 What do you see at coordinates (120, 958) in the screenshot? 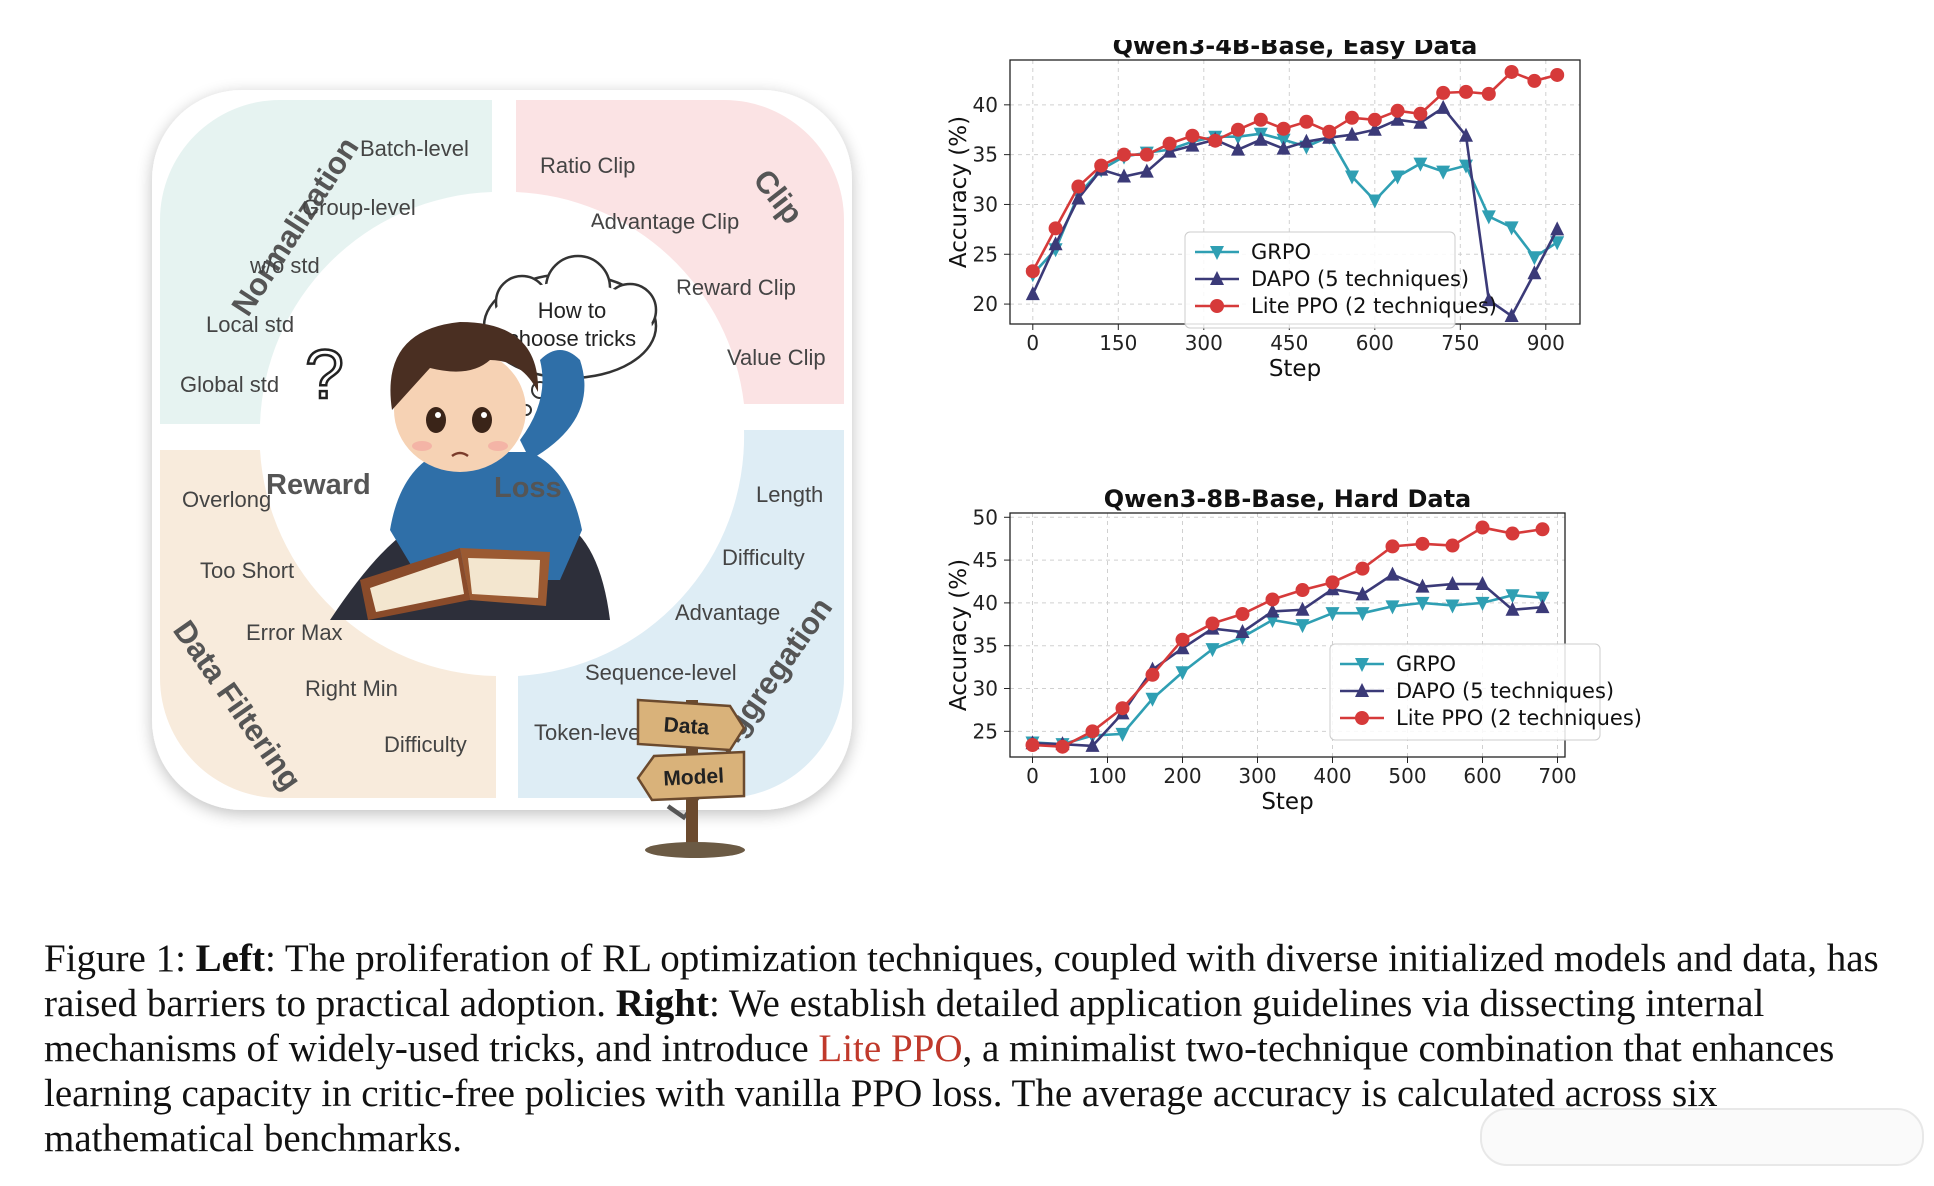
I see `figure-label: Figure 1:` at bounding box center [120, 958].